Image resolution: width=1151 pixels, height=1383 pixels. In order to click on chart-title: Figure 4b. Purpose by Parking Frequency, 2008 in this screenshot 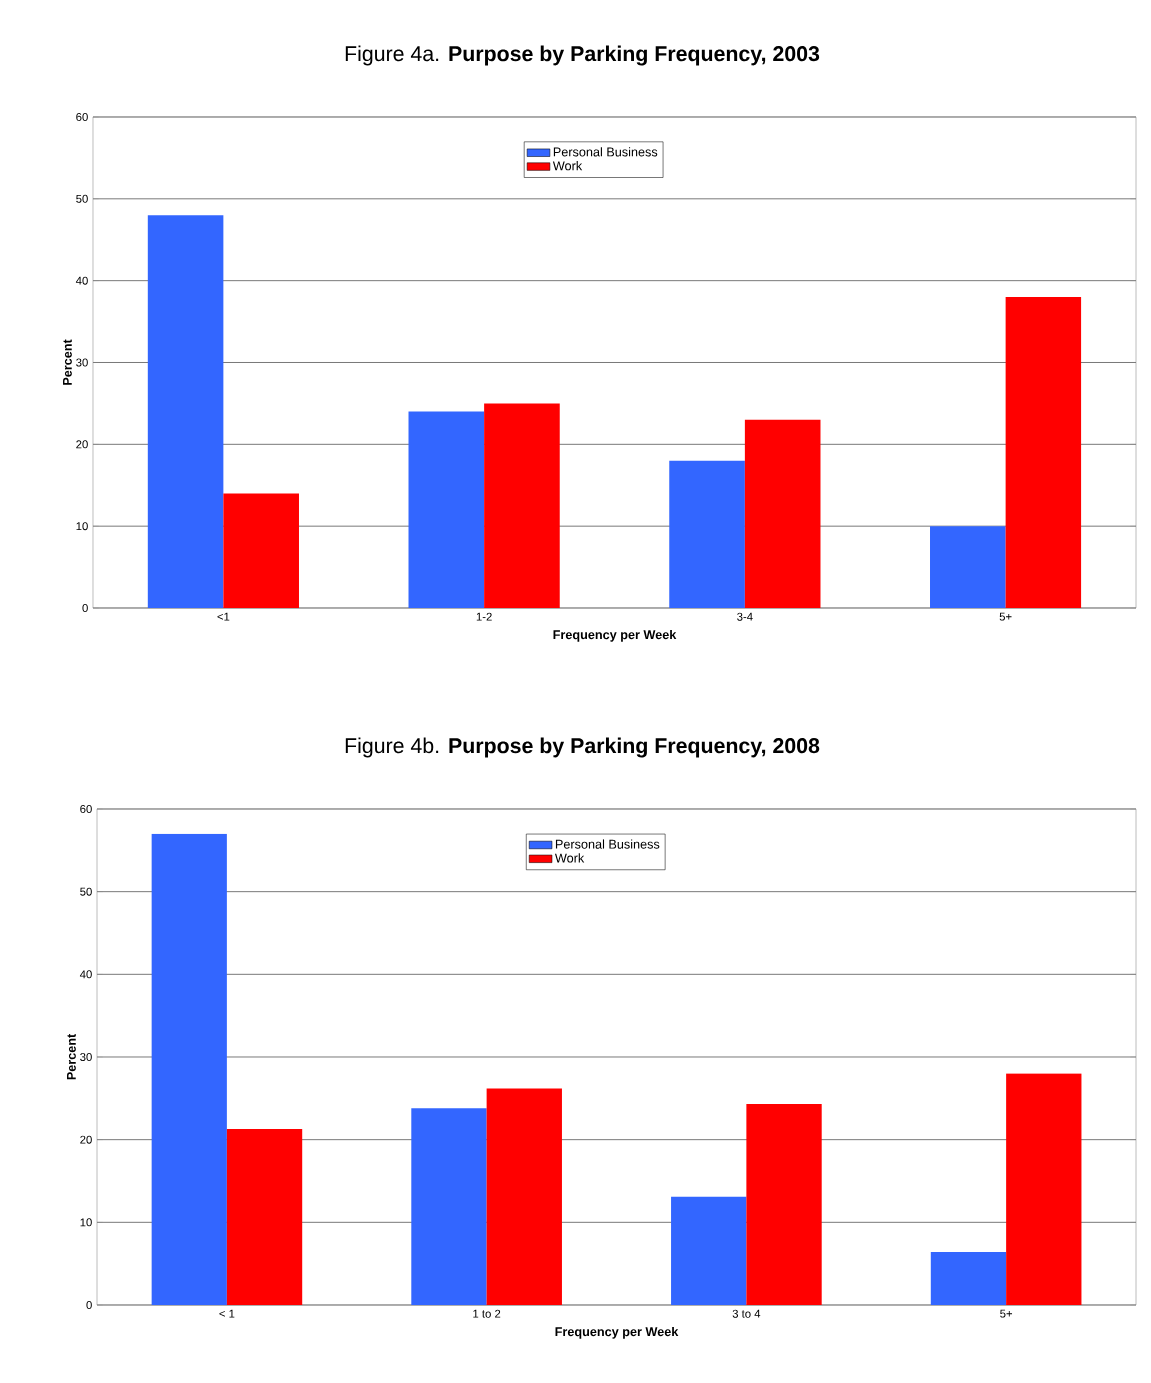, I will do `click(582, 747)`.